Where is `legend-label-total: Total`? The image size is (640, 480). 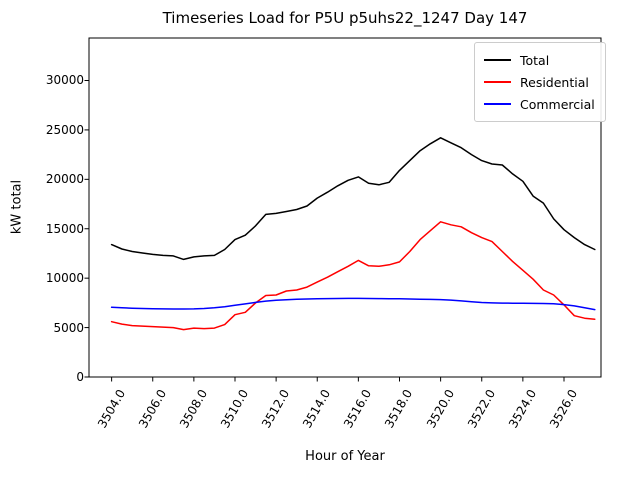
legend-label-total: Total is located at coordinates (535, 60).